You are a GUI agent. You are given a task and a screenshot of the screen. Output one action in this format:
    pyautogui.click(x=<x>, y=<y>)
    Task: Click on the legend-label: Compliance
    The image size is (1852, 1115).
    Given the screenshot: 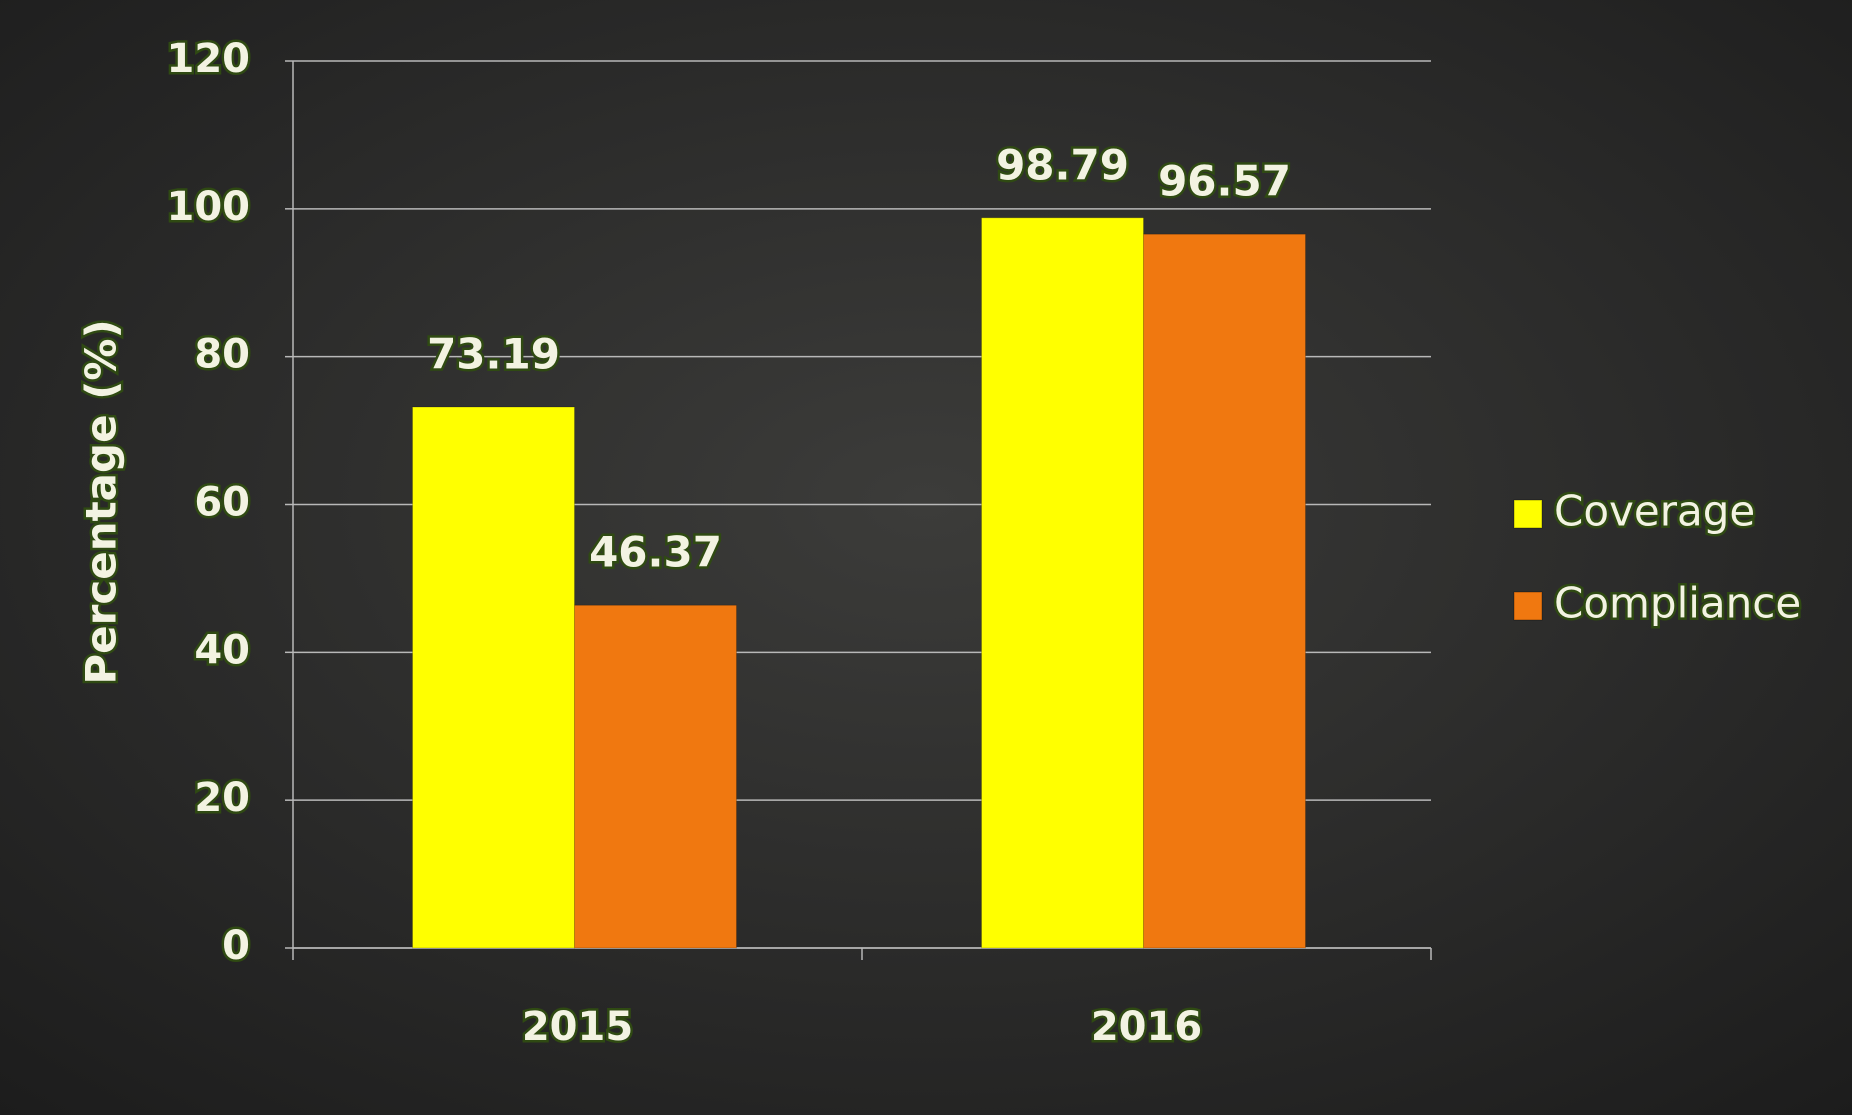 What is the action you would take?
    pyautogui.click(x=1677, y=603)
    